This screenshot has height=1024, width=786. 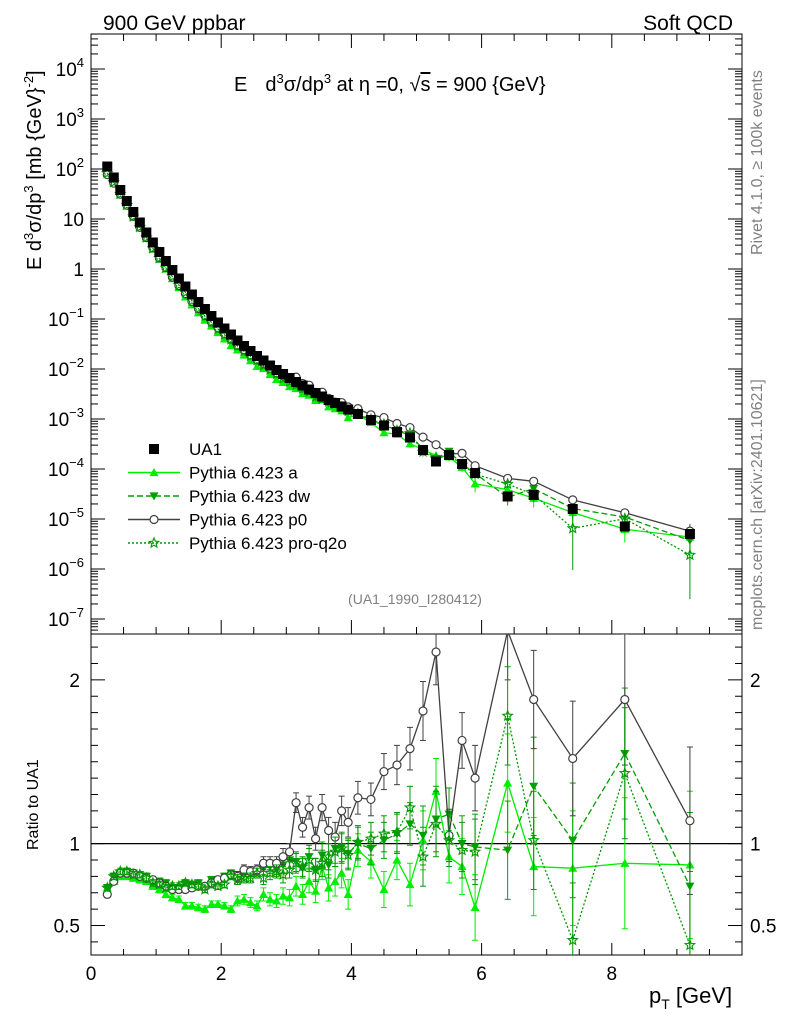 What do you see at coordinates (91, 974) in the screenshot?
I see `x-tick-label: 0` at bounding box center [91, 974].